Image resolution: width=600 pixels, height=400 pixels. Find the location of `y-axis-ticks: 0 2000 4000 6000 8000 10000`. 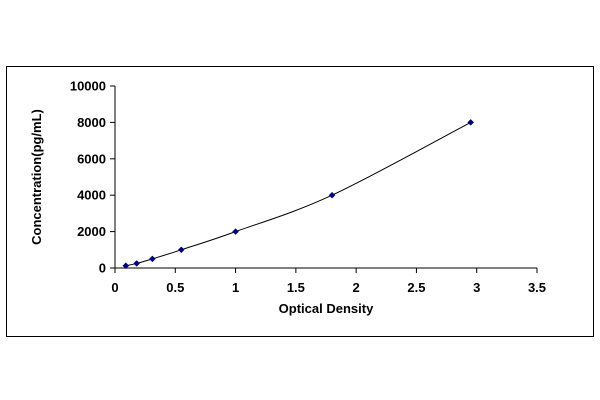

y-axis-ticks: 0 2000 4000 6000 8000 10000 is located at coordinates (92, 177).